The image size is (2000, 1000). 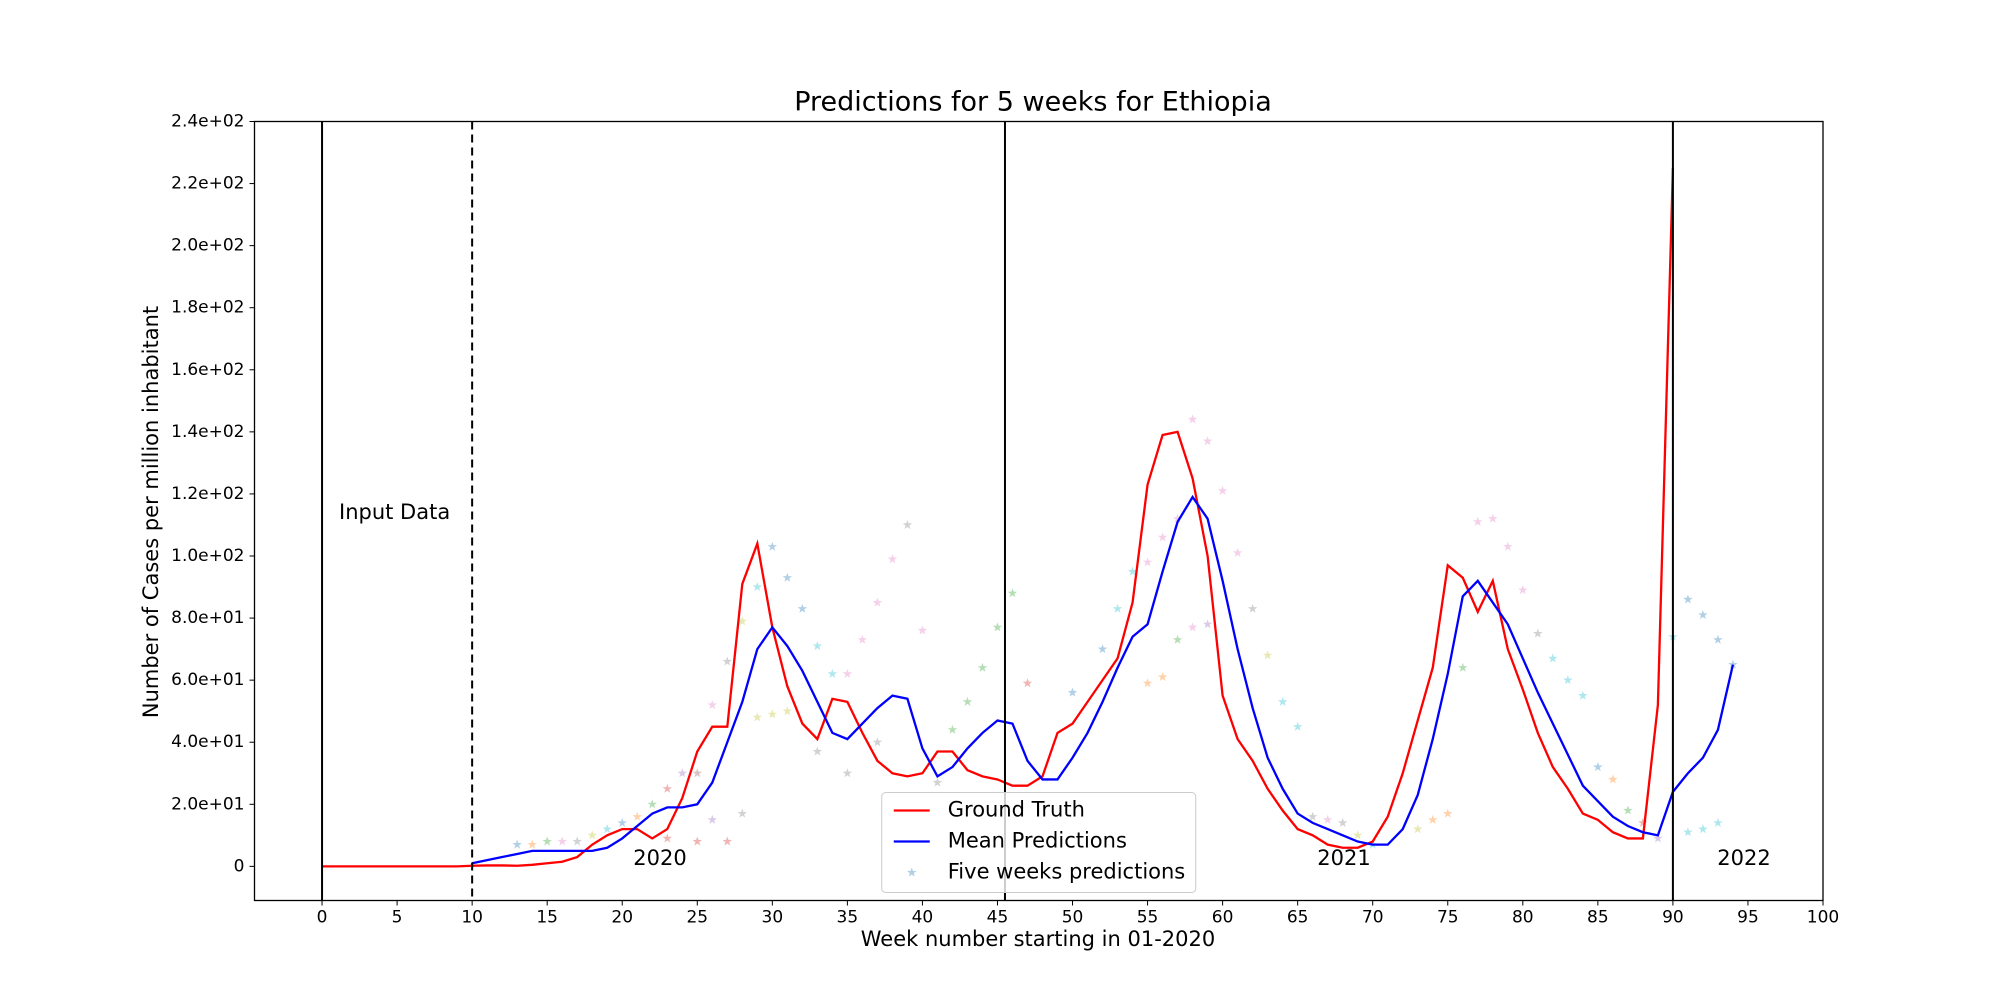 What do you see at coordinates (1067, 872) in the screenshot?
I see `legend-label: Five weeks predictions` at bounding box center [1067, 872].